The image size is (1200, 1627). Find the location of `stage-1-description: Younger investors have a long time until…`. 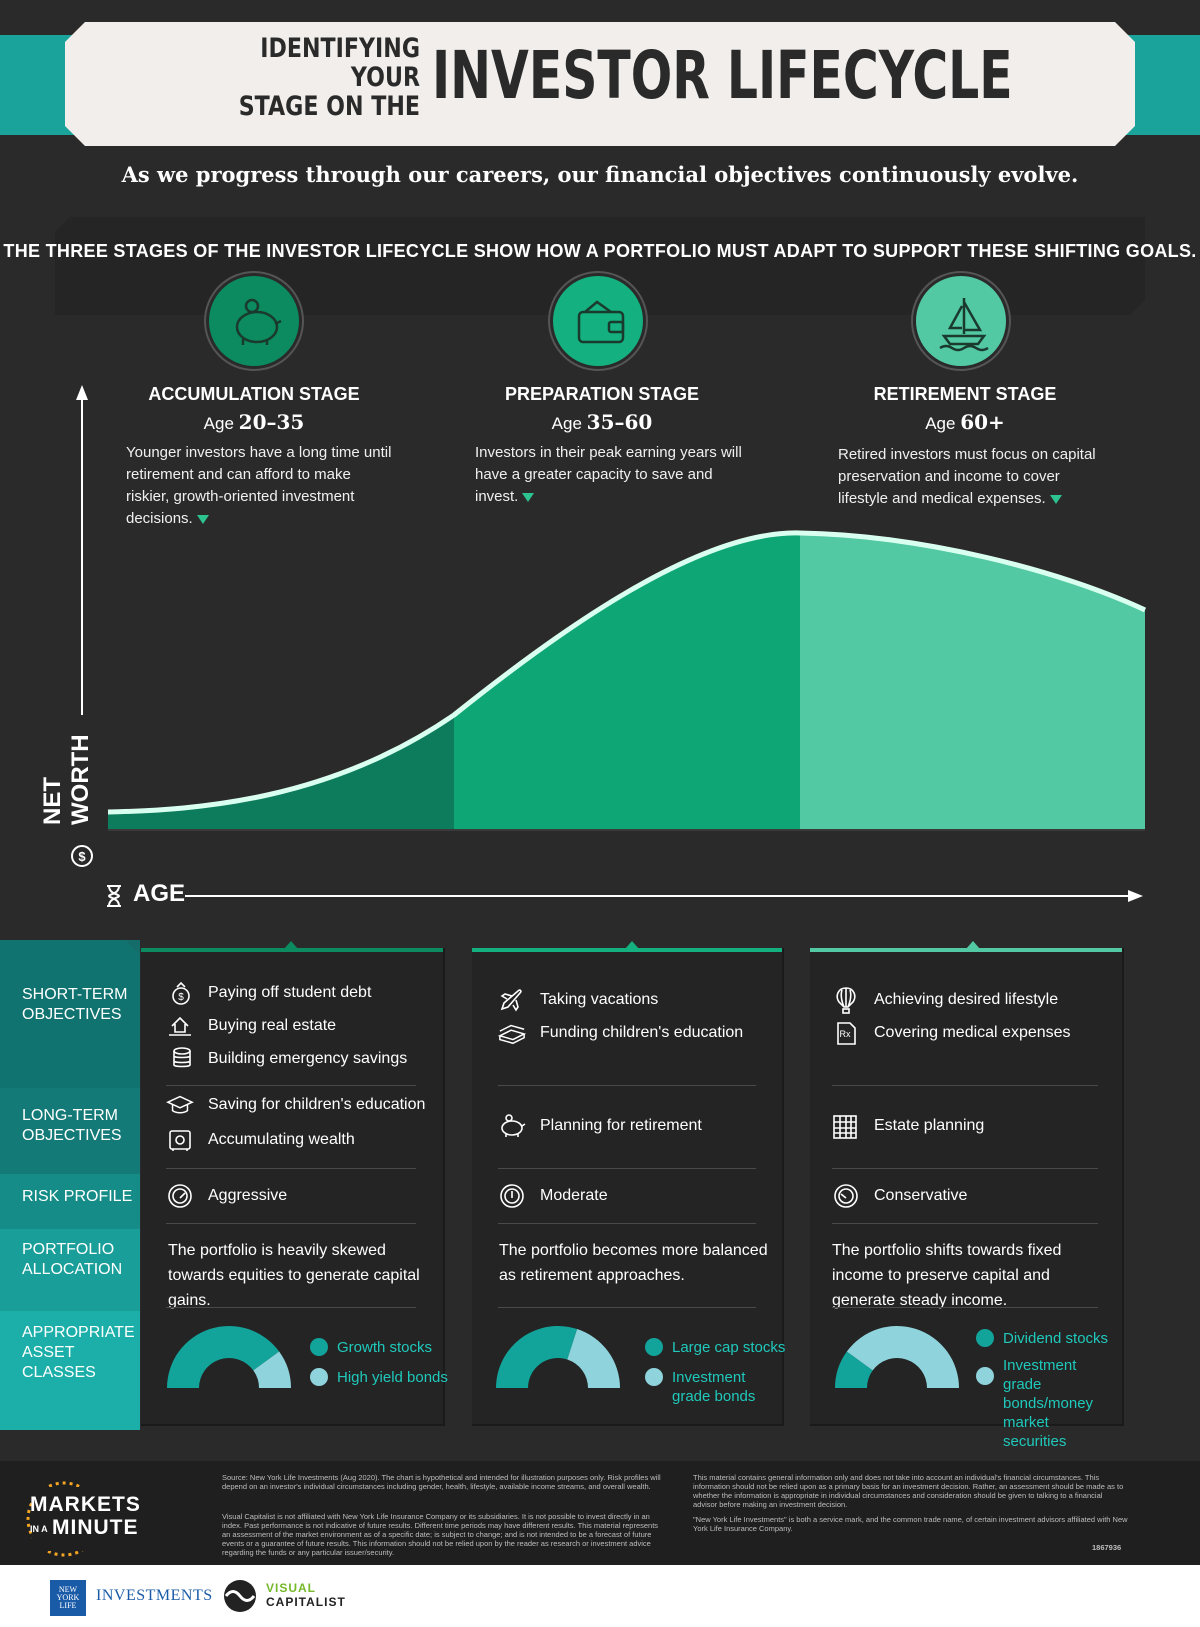

stage-1-description: Younger investors have a long time until… is located at coordinates (259, 485).